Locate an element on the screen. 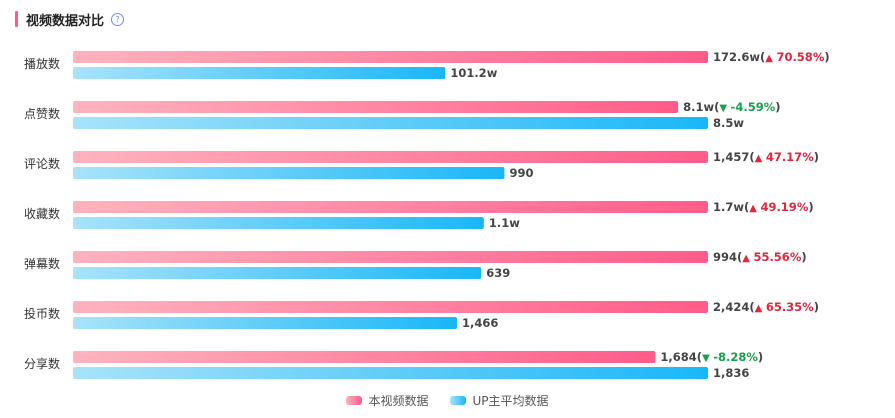  category-label: 评论数 is located at coordinates (42, 163).